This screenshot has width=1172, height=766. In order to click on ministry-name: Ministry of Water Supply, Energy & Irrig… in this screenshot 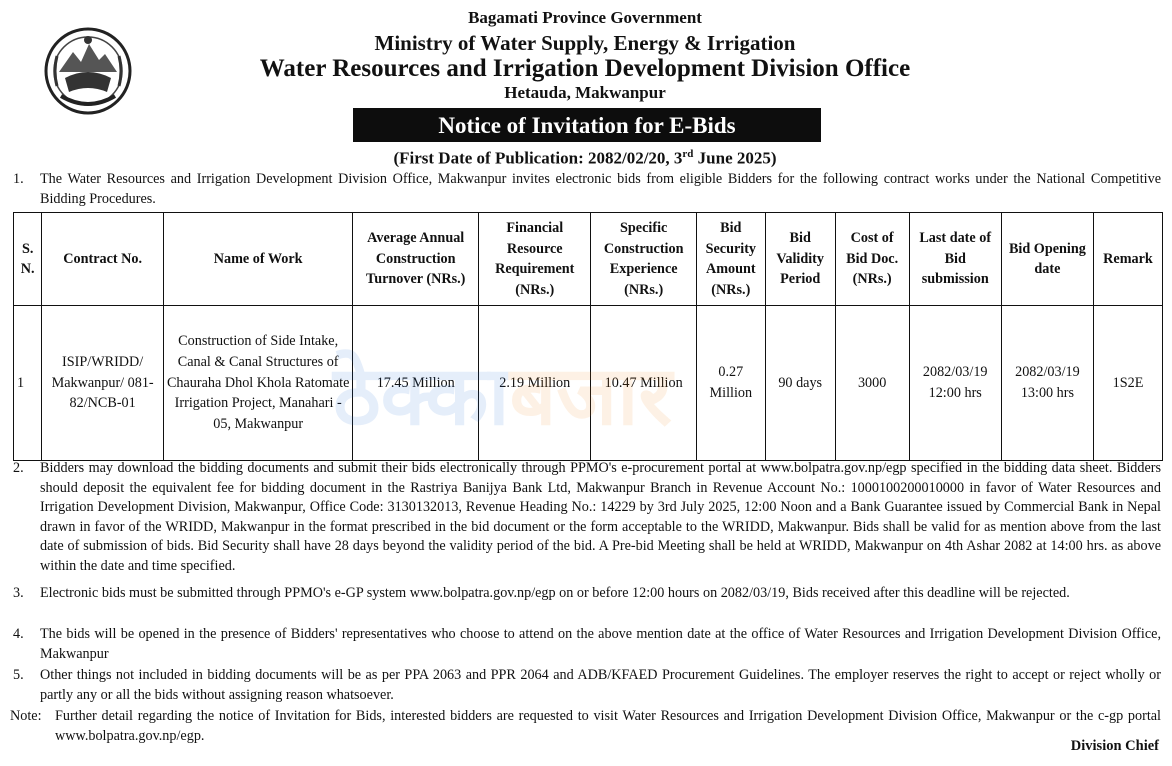, I will do `click(585, 43)`.